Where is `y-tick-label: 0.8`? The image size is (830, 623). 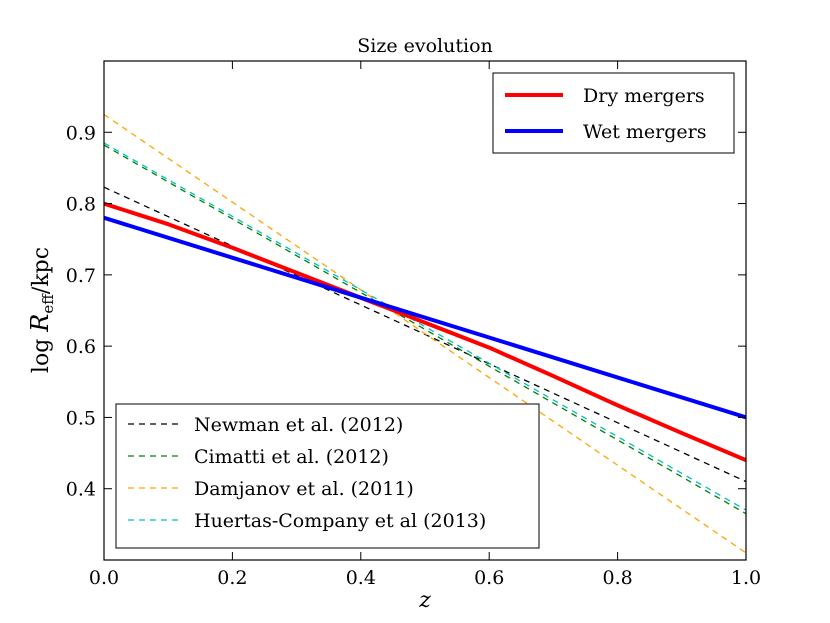
y-tick-label: 0.8 is located at coordinates (81, 205).